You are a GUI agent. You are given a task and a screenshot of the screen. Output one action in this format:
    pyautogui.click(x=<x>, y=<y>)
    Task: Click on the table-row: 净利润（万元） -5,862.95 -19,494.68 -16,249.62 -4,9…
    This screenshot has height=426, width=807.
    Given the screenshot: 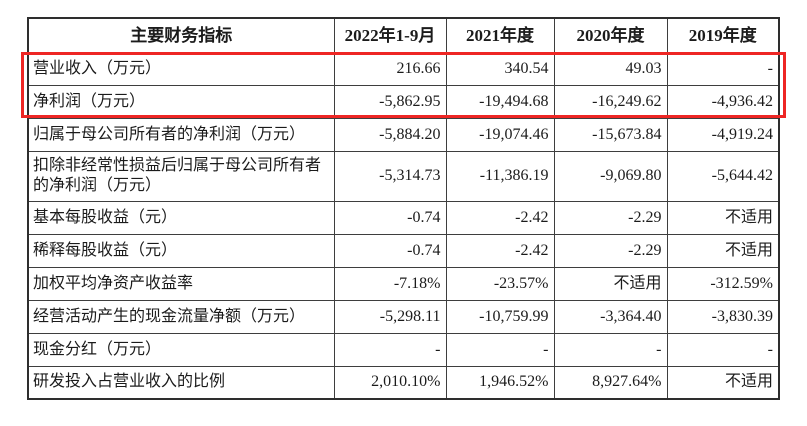 What is the action you would take?
    pyautogui.click(x=403, y=101)
    